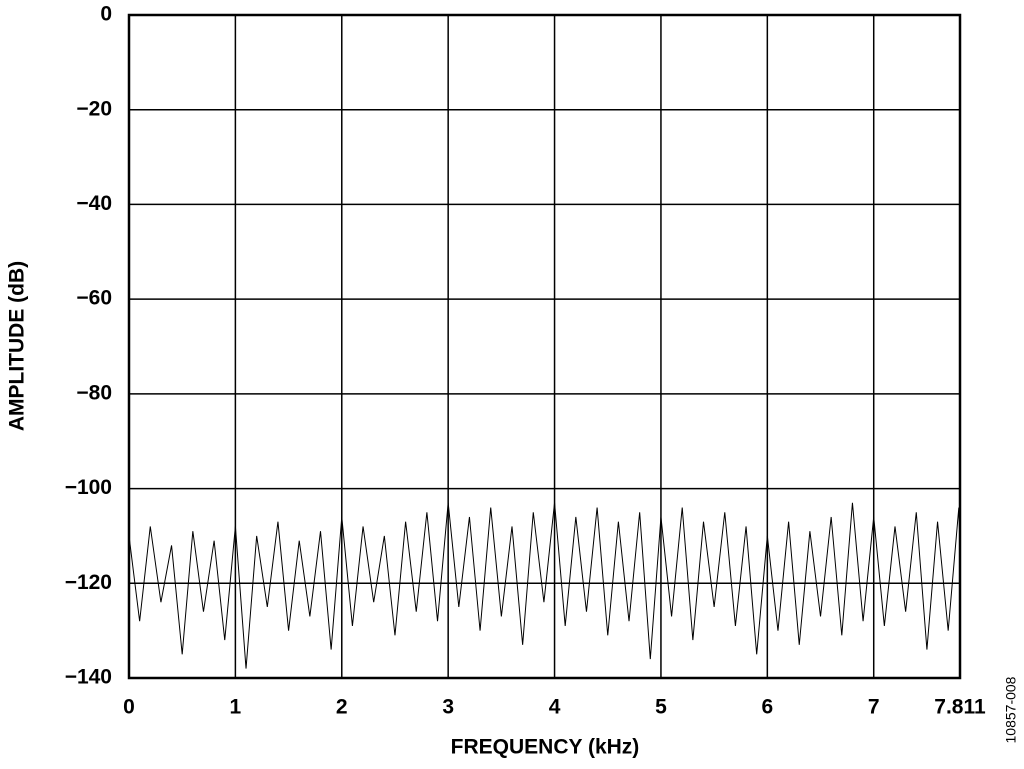  What do you see at coordinates (17, 346) in the screenshot?
I see `y-axis-label: AMPLITUDE (dB)` at bounding box center [17, 346].